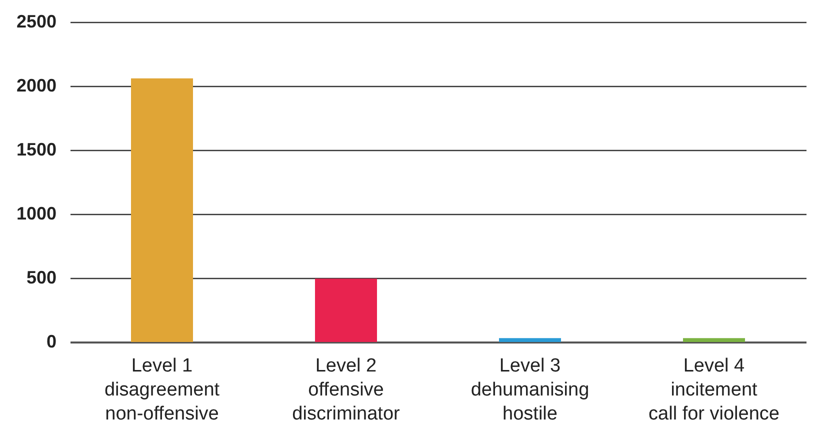 The image size is (814, 428). What do you see at coordinates (530, 390) in the screenshot?
I see `x-tick-label: Level 3 dehumanising hostile` at bounding box center [530, 390].